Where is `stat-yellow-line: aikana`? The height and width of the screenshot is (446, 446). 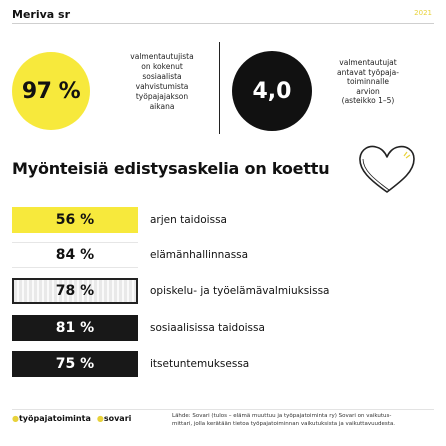
stat-yellow-line: aikana is located at coordinates (162, 106).